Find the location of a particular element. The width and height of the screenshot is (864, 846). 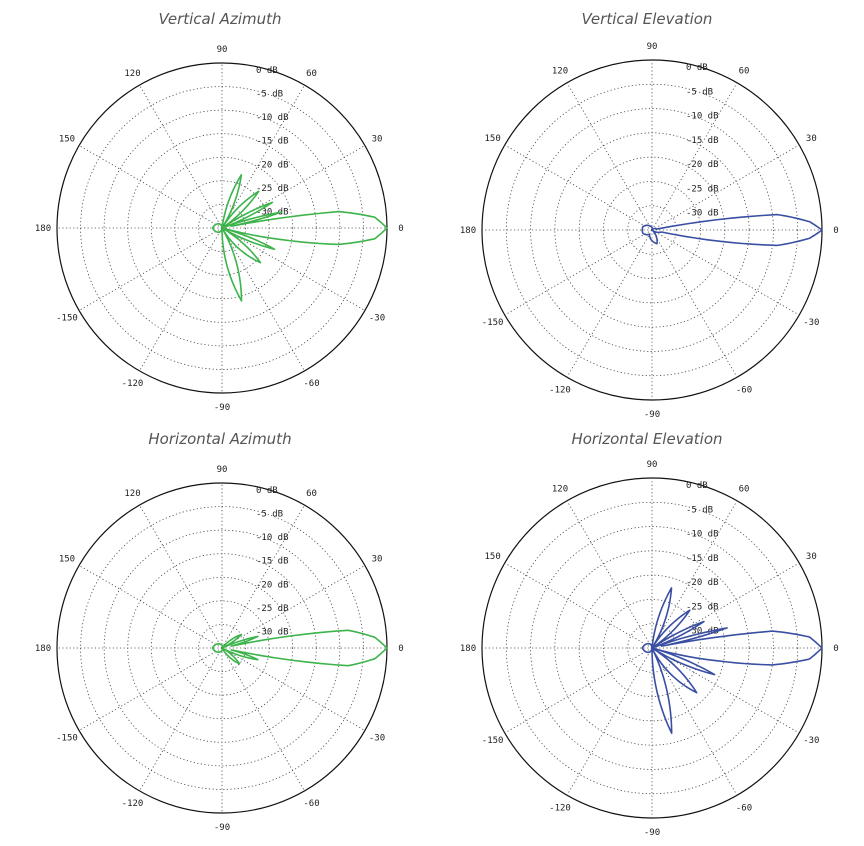

chart-title: Vertical Elevation is located at coordinates (647, 19).